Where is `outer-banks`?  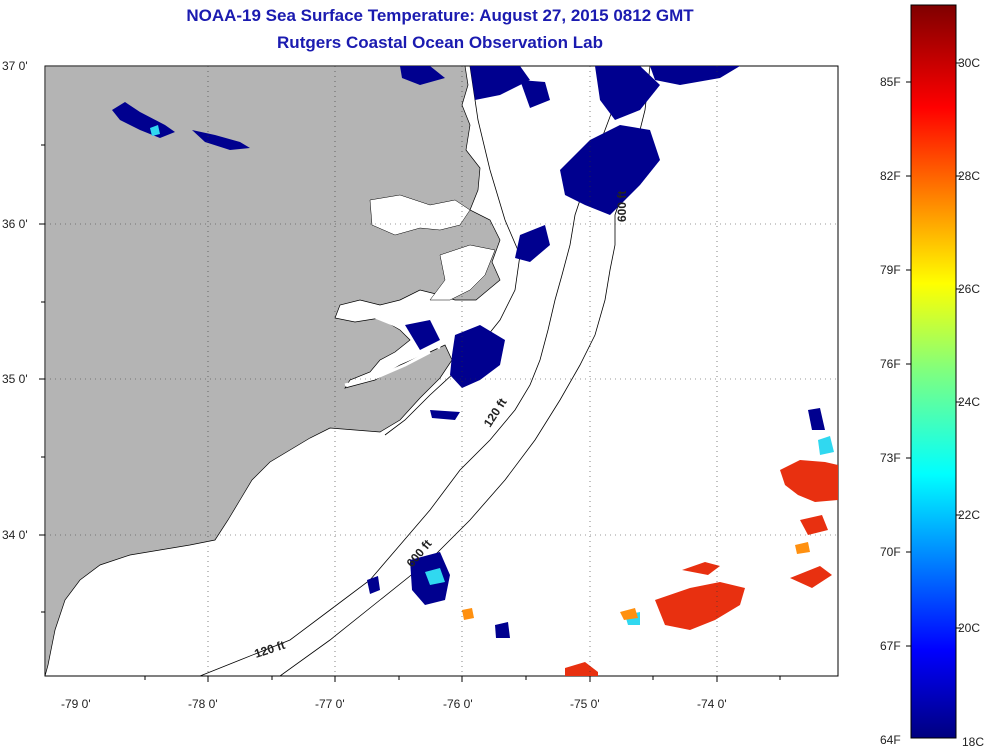
outer-banks is located at coordinates (452, 251).